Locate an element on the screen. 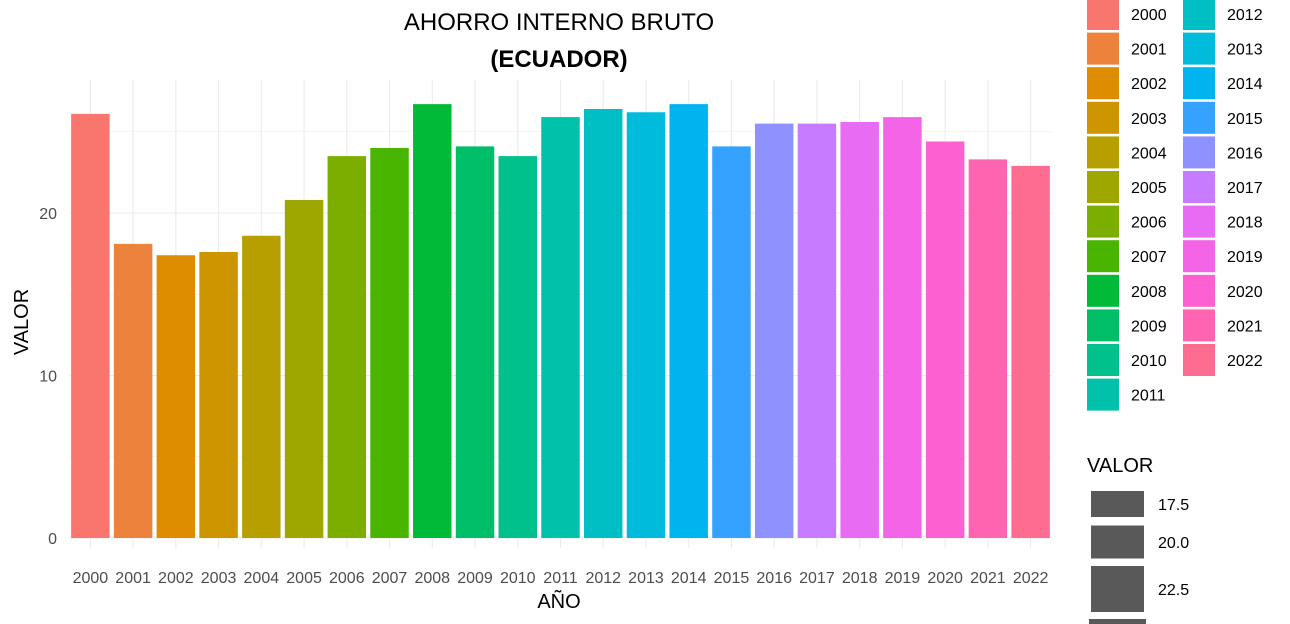  legend-key-2000 is located at coordinates (1103, 15).